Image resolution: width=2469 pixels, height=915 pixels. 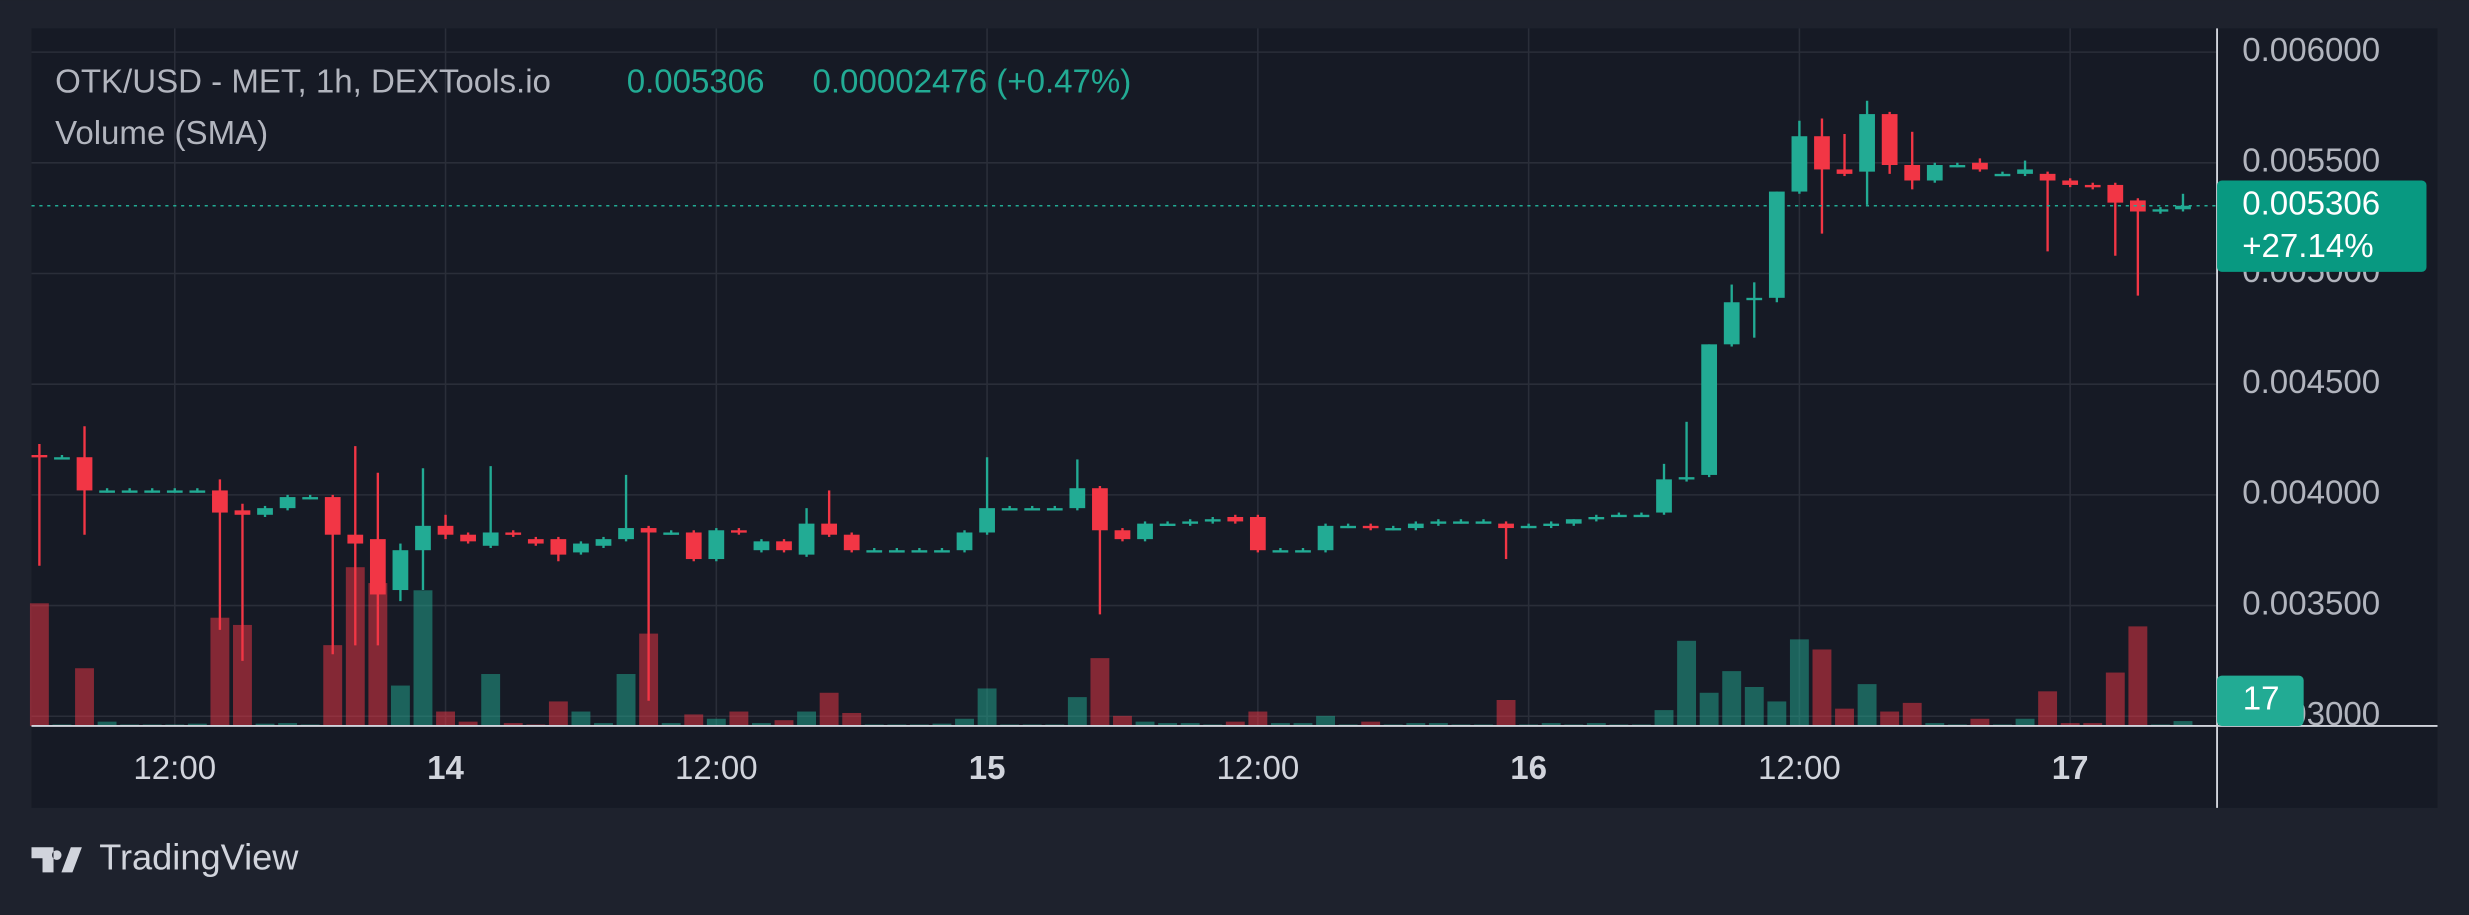 I want to click on last-price-badge, so click(x=2322, y=226).